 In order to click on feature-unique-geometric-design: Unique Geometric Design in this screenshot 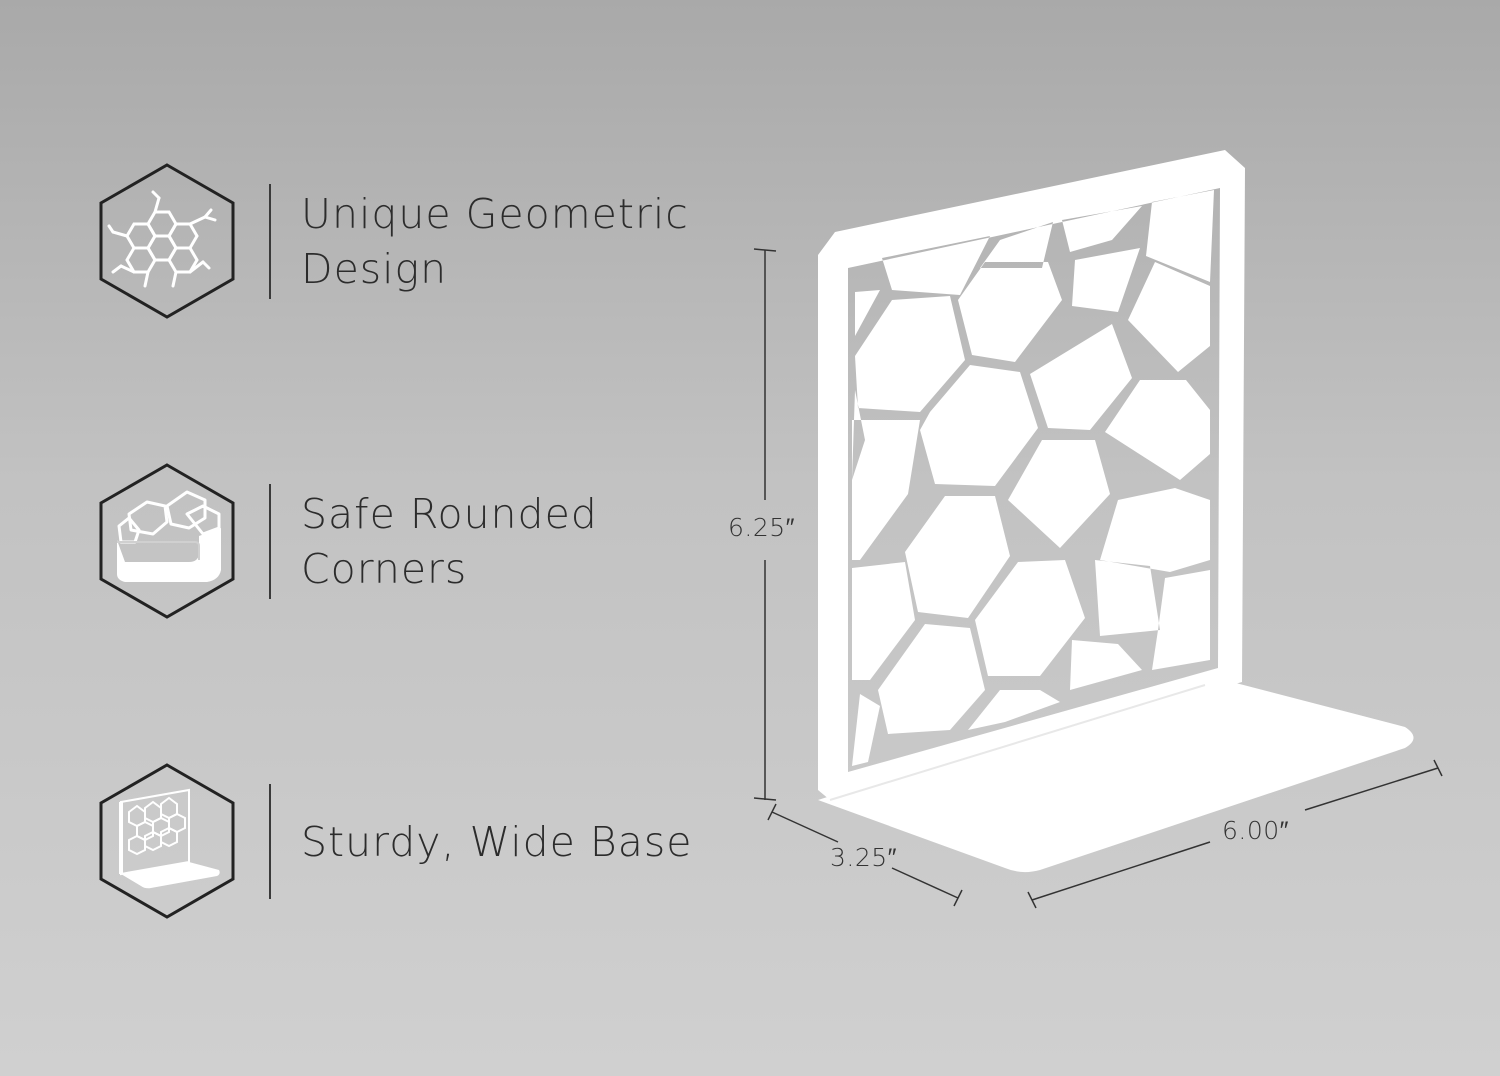, I will do `click(415, 242)`.